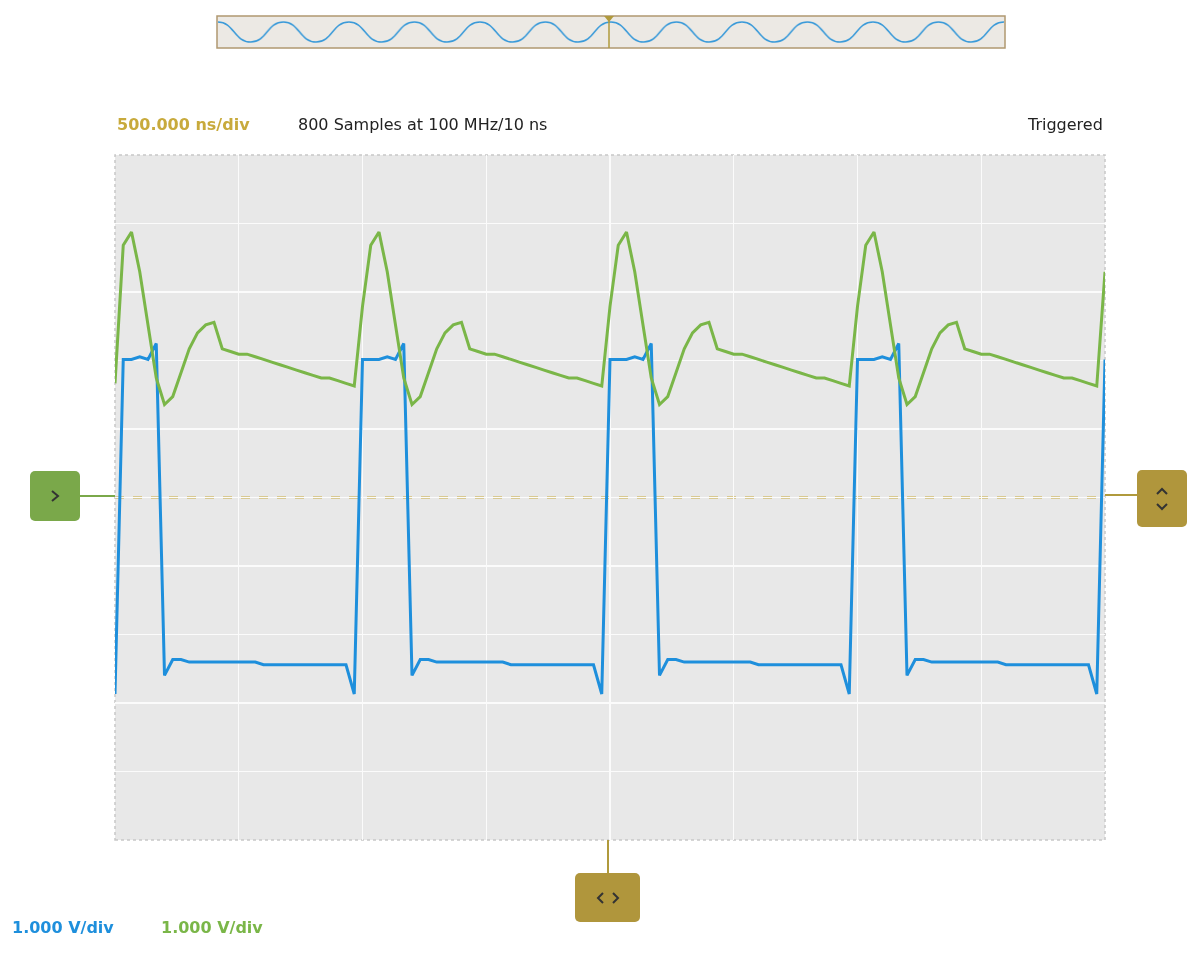  Describe the element at coordinates (184, 124) in the screenshot. I see `text: 500.000 ns/div` at that location.